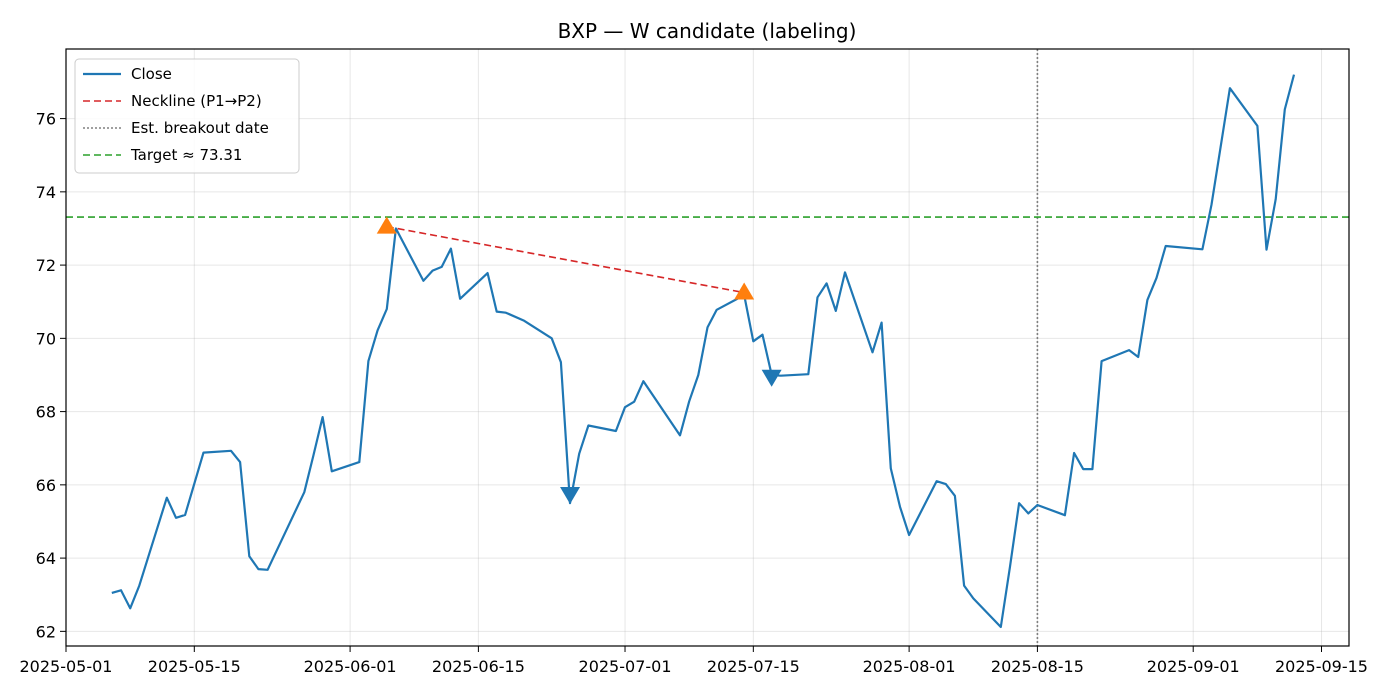 The height and width of the screenshot is (700, 1400). I want to click on x-tick-label: 2025-05-15, so click(194, 666).